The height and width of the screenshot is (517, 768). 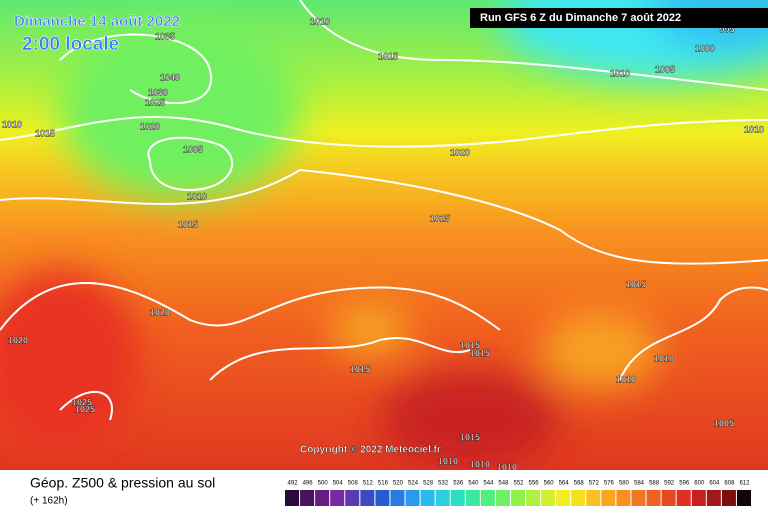 What do you see at coordinates (518, 484) in the screenshot?
I see `scale-label: 552` at bounding box center [518, 484].